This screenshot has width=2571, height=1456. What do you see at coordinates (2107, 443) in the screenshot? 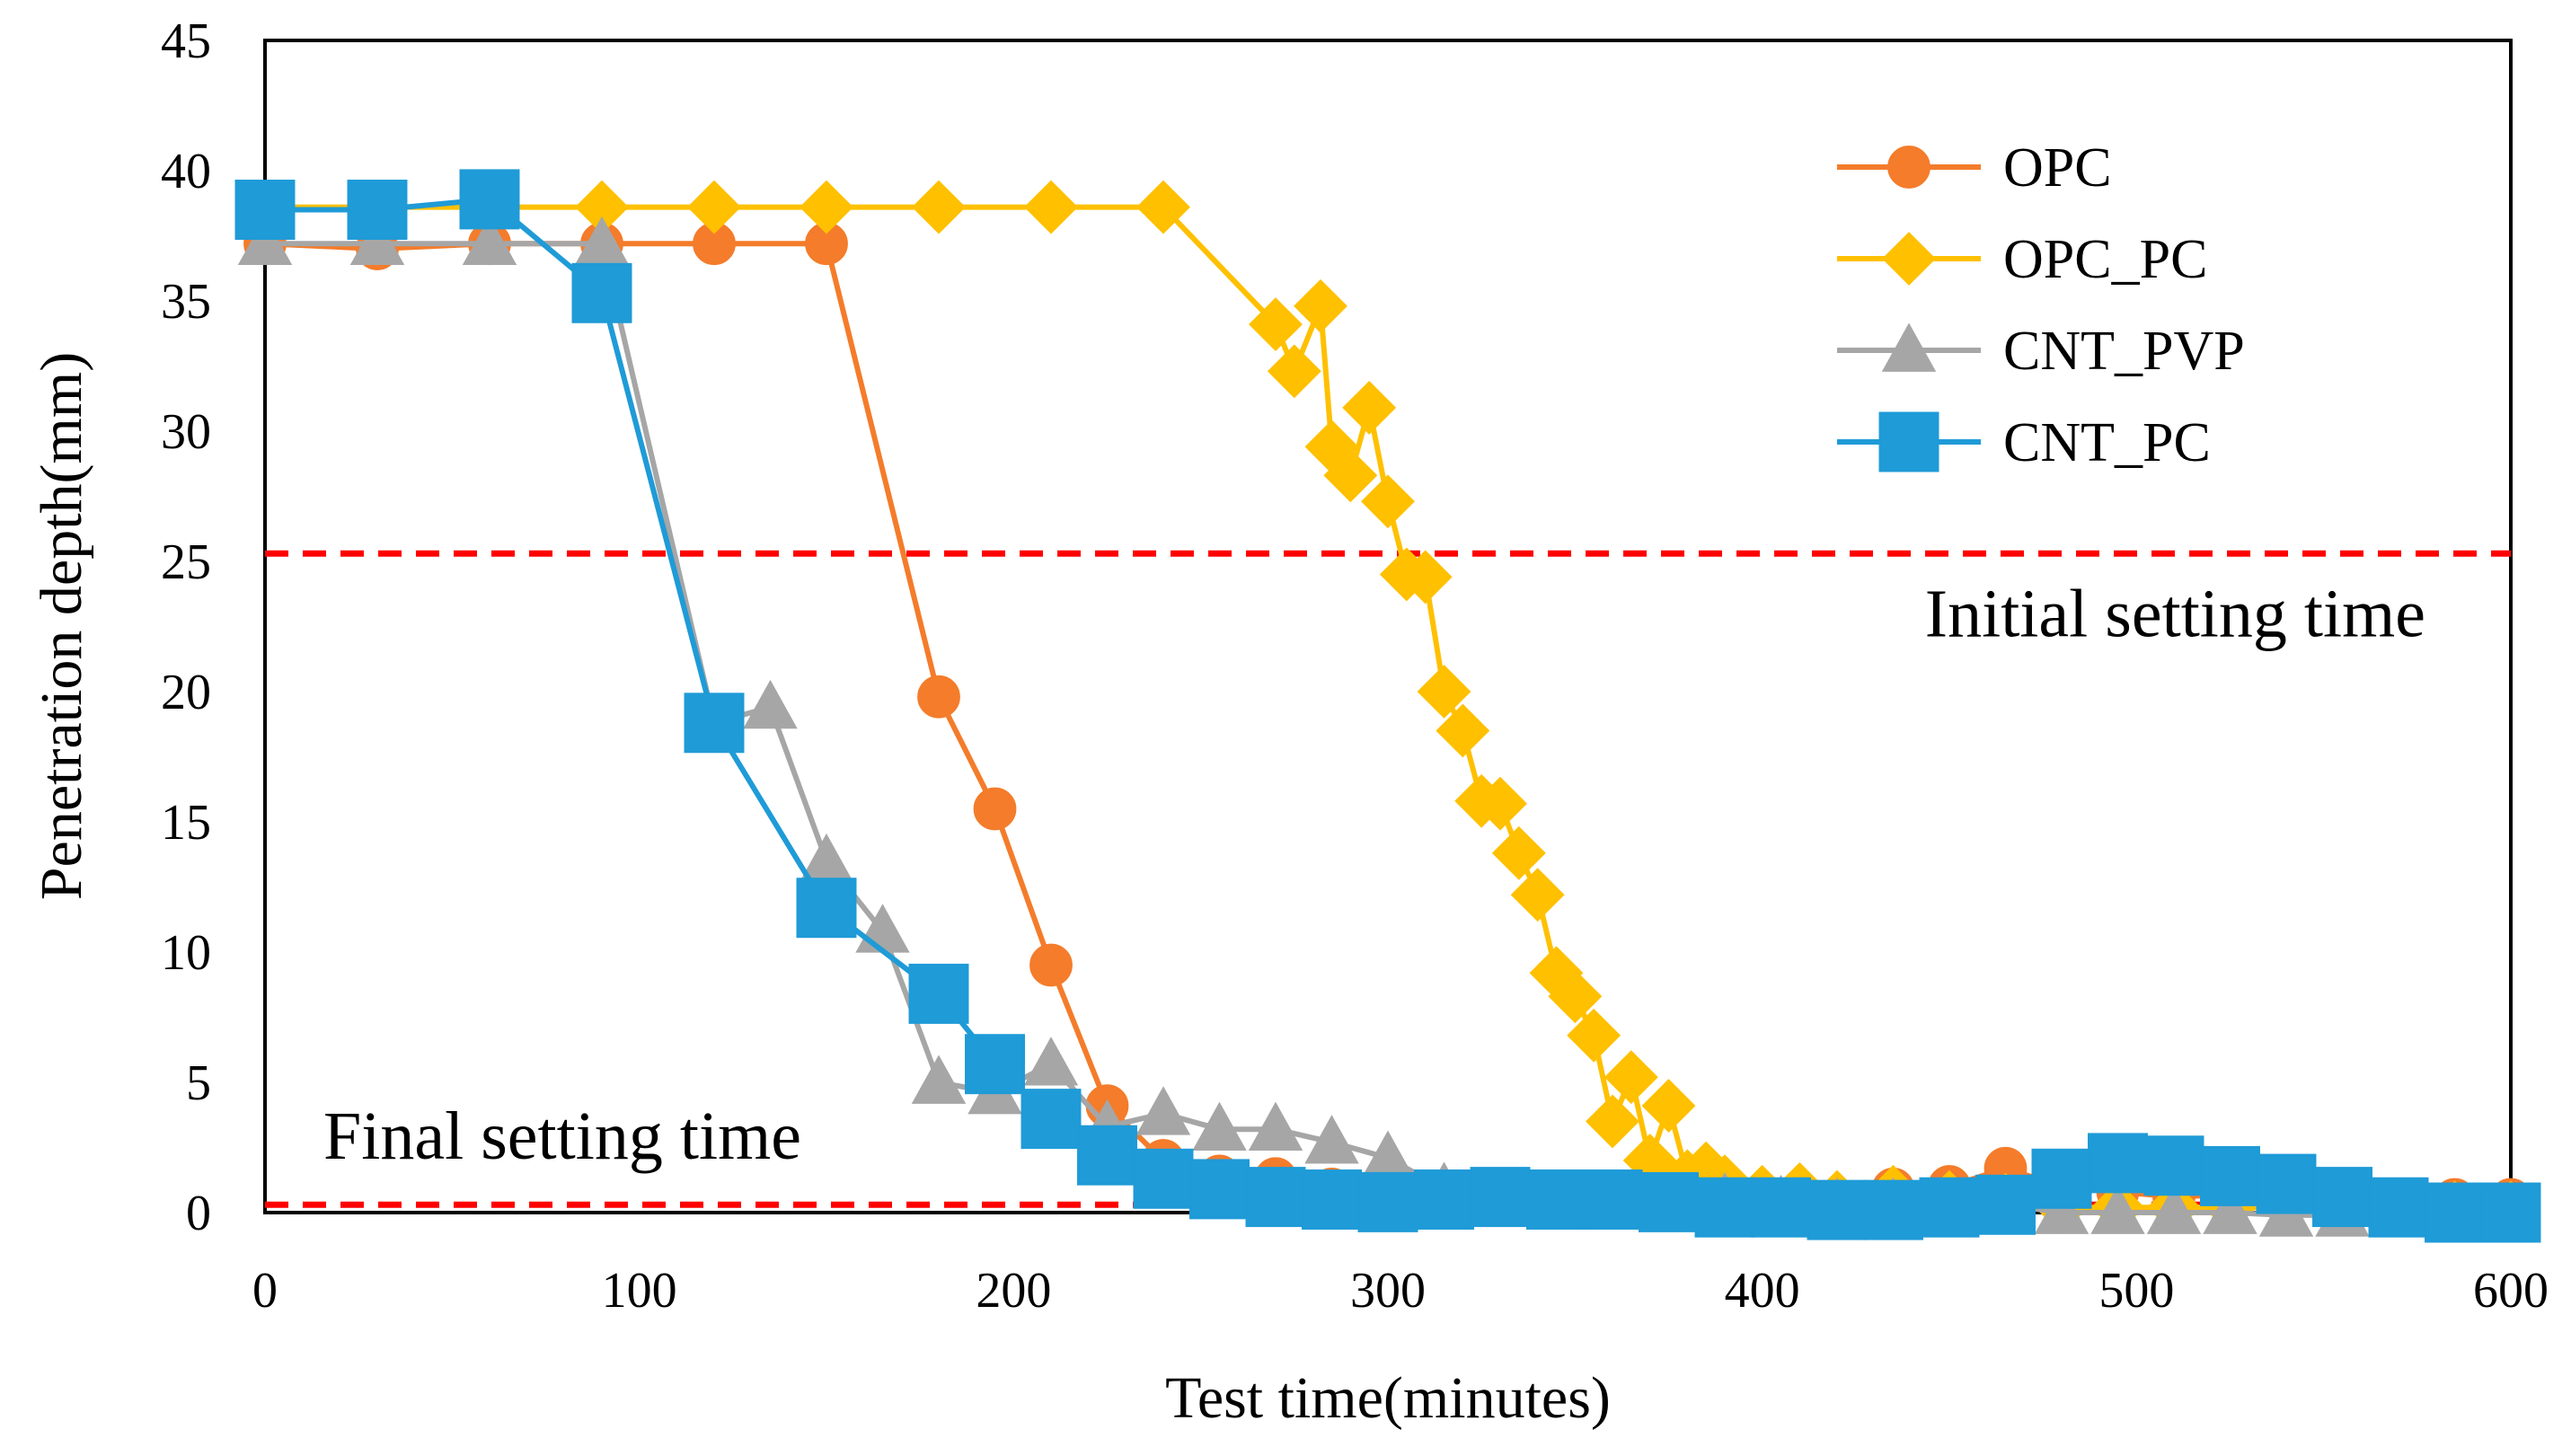
I see `legend-label: CNT_PC` at bounding box center [2107, 443].